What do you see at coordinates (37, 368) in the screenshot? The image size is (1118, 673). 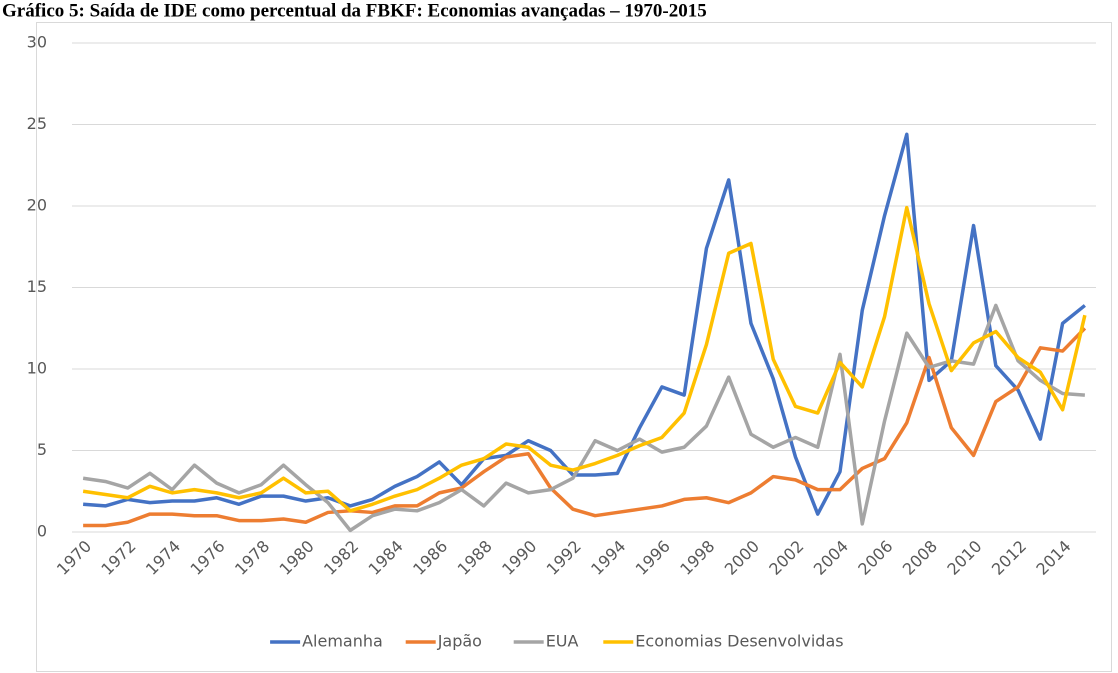 I see `y-tick-label: 10` at bounding box center [37, 368].